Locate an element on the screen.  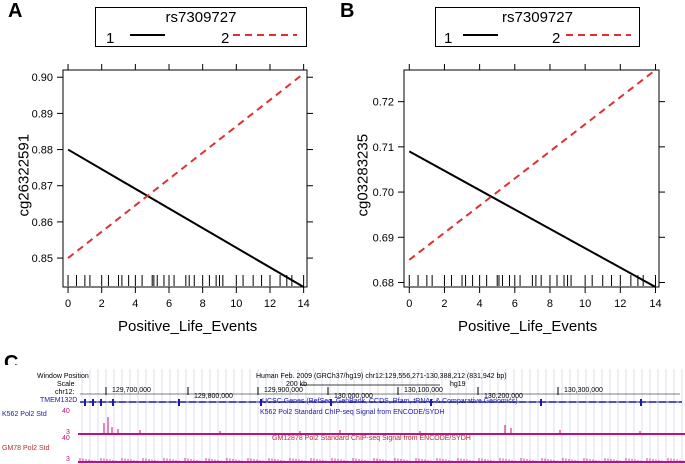
legend-a: rs7309727 1 2 is located at coordinates (201, 27).